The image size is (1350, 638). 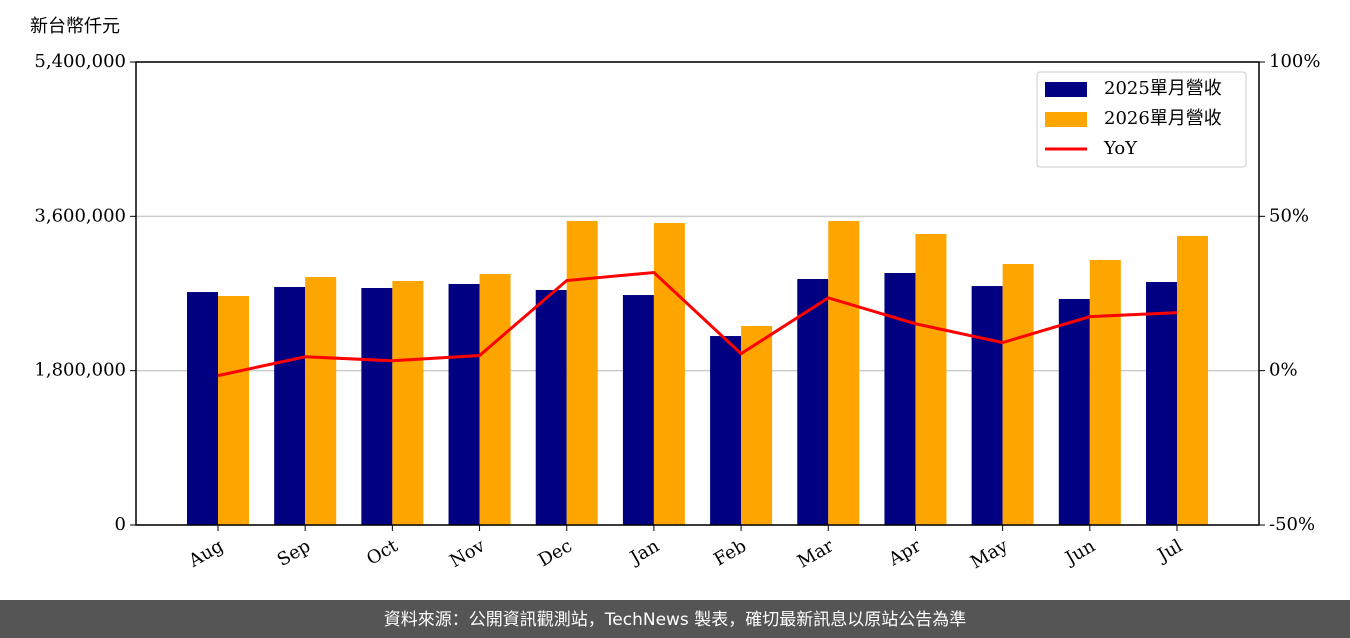 What do you see at coordinates (730, 552) in the screenshot?
I see `x-tick-label: Feb` at bounding box center [730, 552].